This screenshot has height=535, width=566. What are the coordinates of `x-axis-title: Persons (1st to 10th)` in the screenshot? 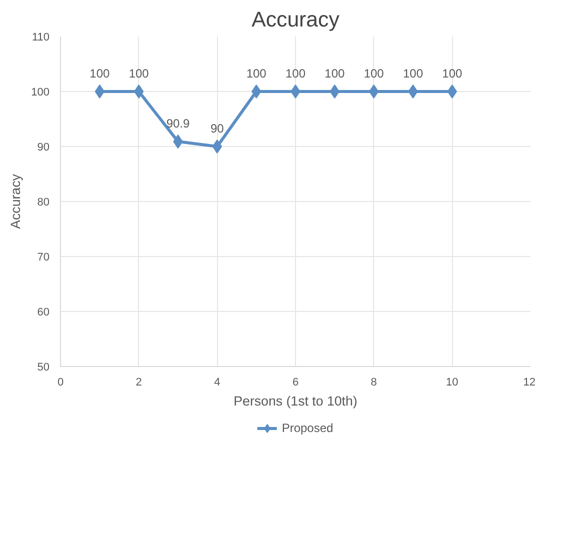 It's located at (296, 401).